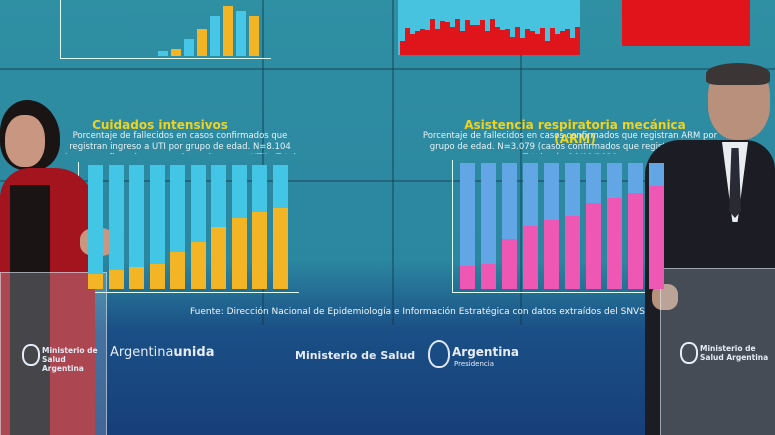 This screenshot has height=435, width=775. I want to click on brand-text: unida, so click(194, 352).